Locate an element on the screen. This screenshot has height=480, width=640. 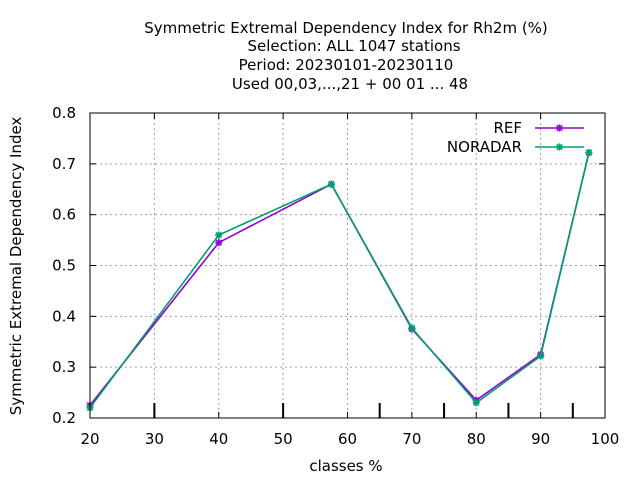
legend-label-ref: REF is located at coordinates (507, 128).